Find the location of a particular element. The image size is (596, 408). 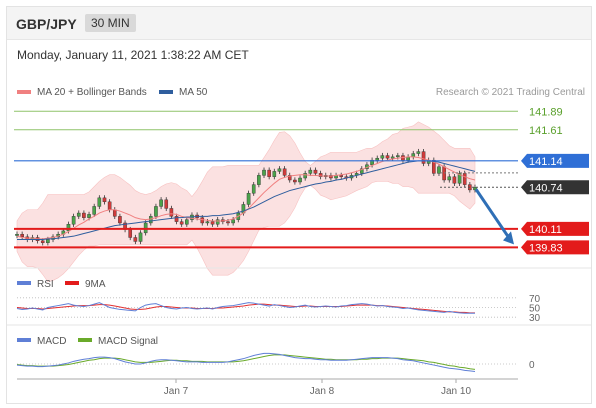

x-tick-label: Jan 8 is located at coordinates (322, 391).